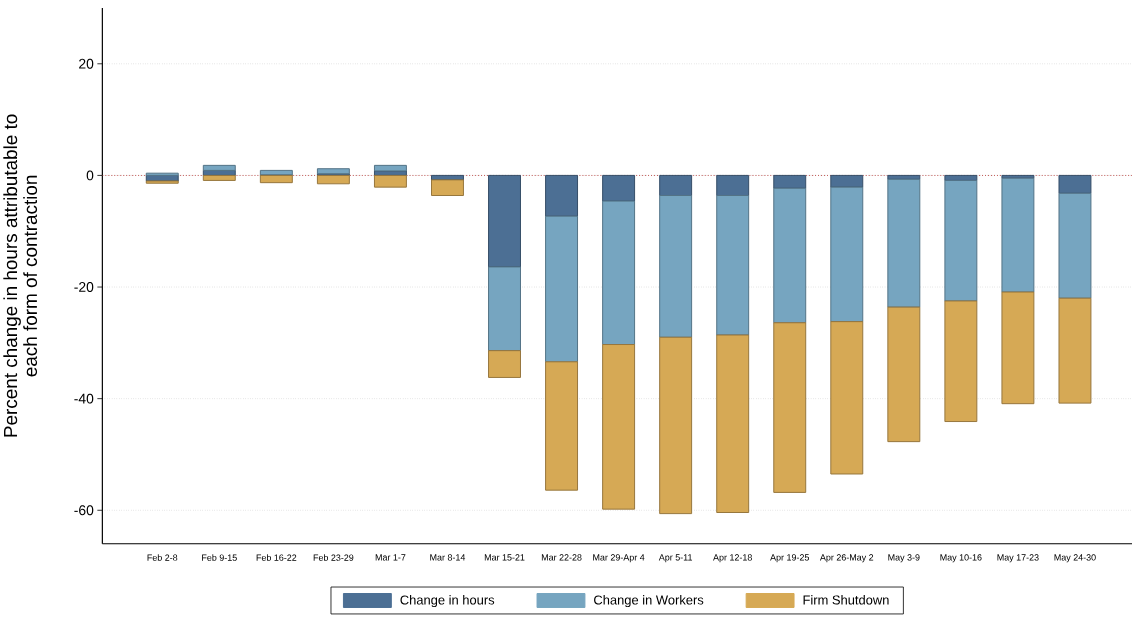  What do you see at coordinates (219, 558) in the screenshot?
I see `x-tick-label: Feb 9-15` at bounding box center [219, 558].